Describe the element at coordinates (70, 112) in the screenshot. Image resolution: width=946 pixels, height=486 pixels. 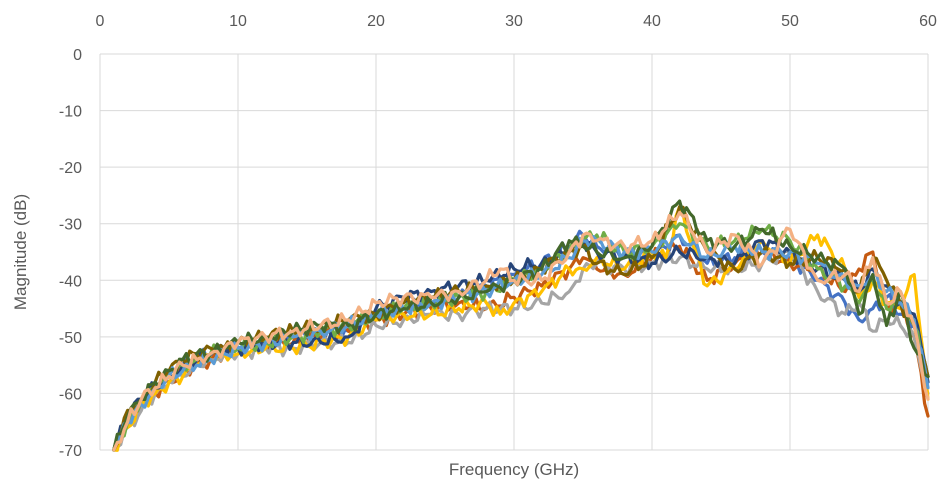
I see `y-tick-label: -10` at that location.